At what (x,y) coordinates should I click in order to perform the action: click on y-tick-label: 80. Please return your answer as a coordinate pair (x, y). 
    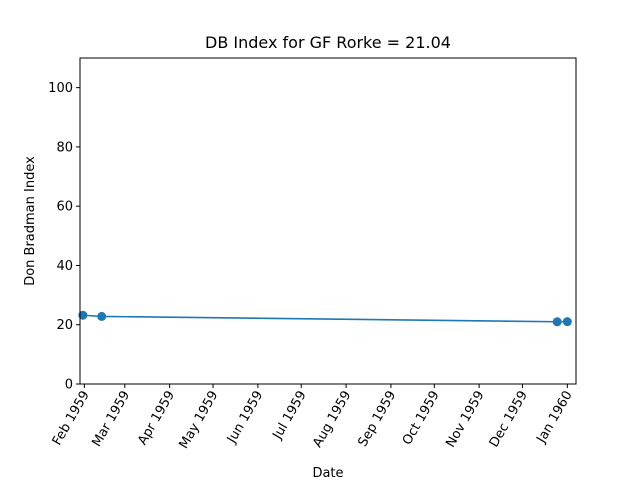
    Looking at the image, I should click on (64, 147).